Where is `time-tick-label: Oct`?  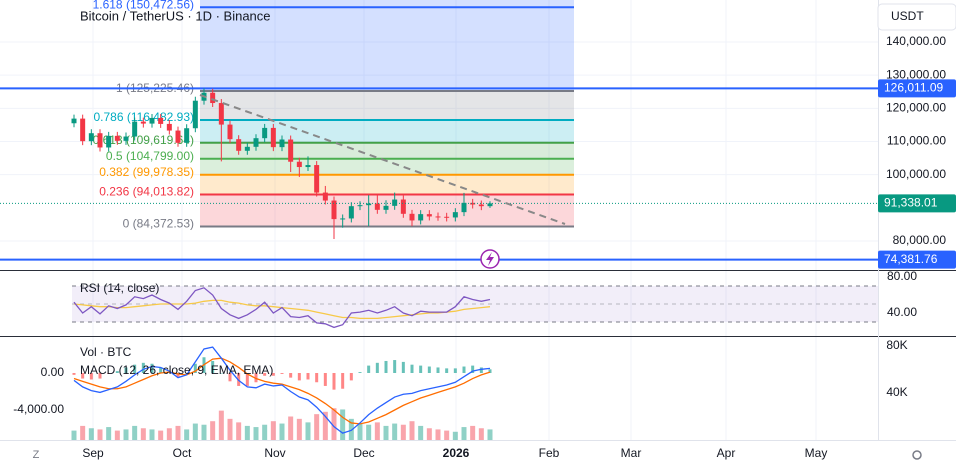
time-tick-label: Oct is located at coordinates (182, 453).